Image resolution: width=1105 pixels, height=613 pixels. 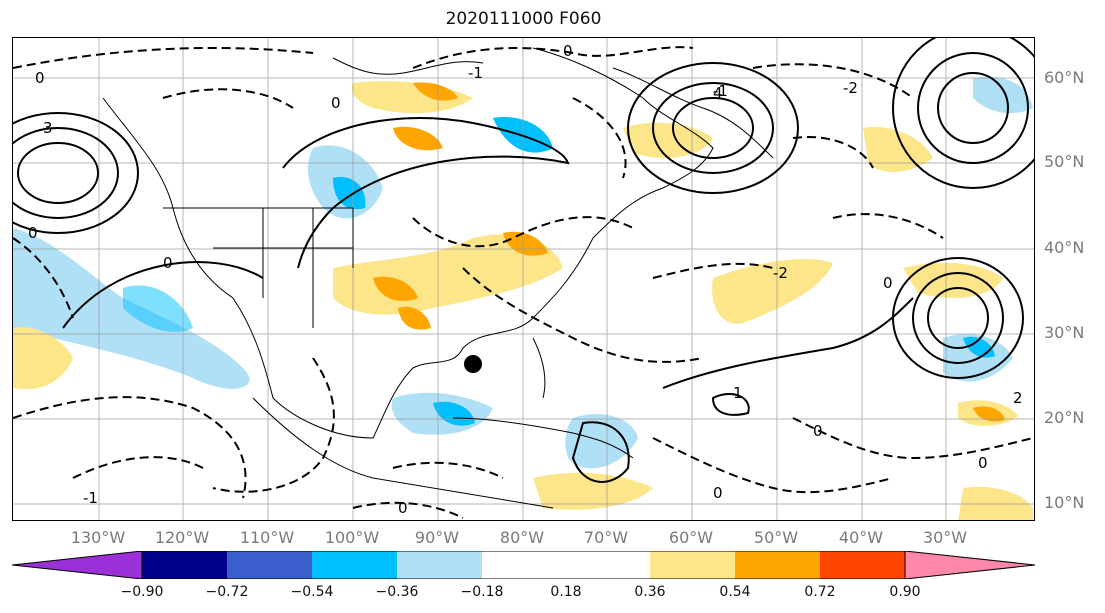 I want to click on contour-label-m2b: -2, so click(x=780, y=273).